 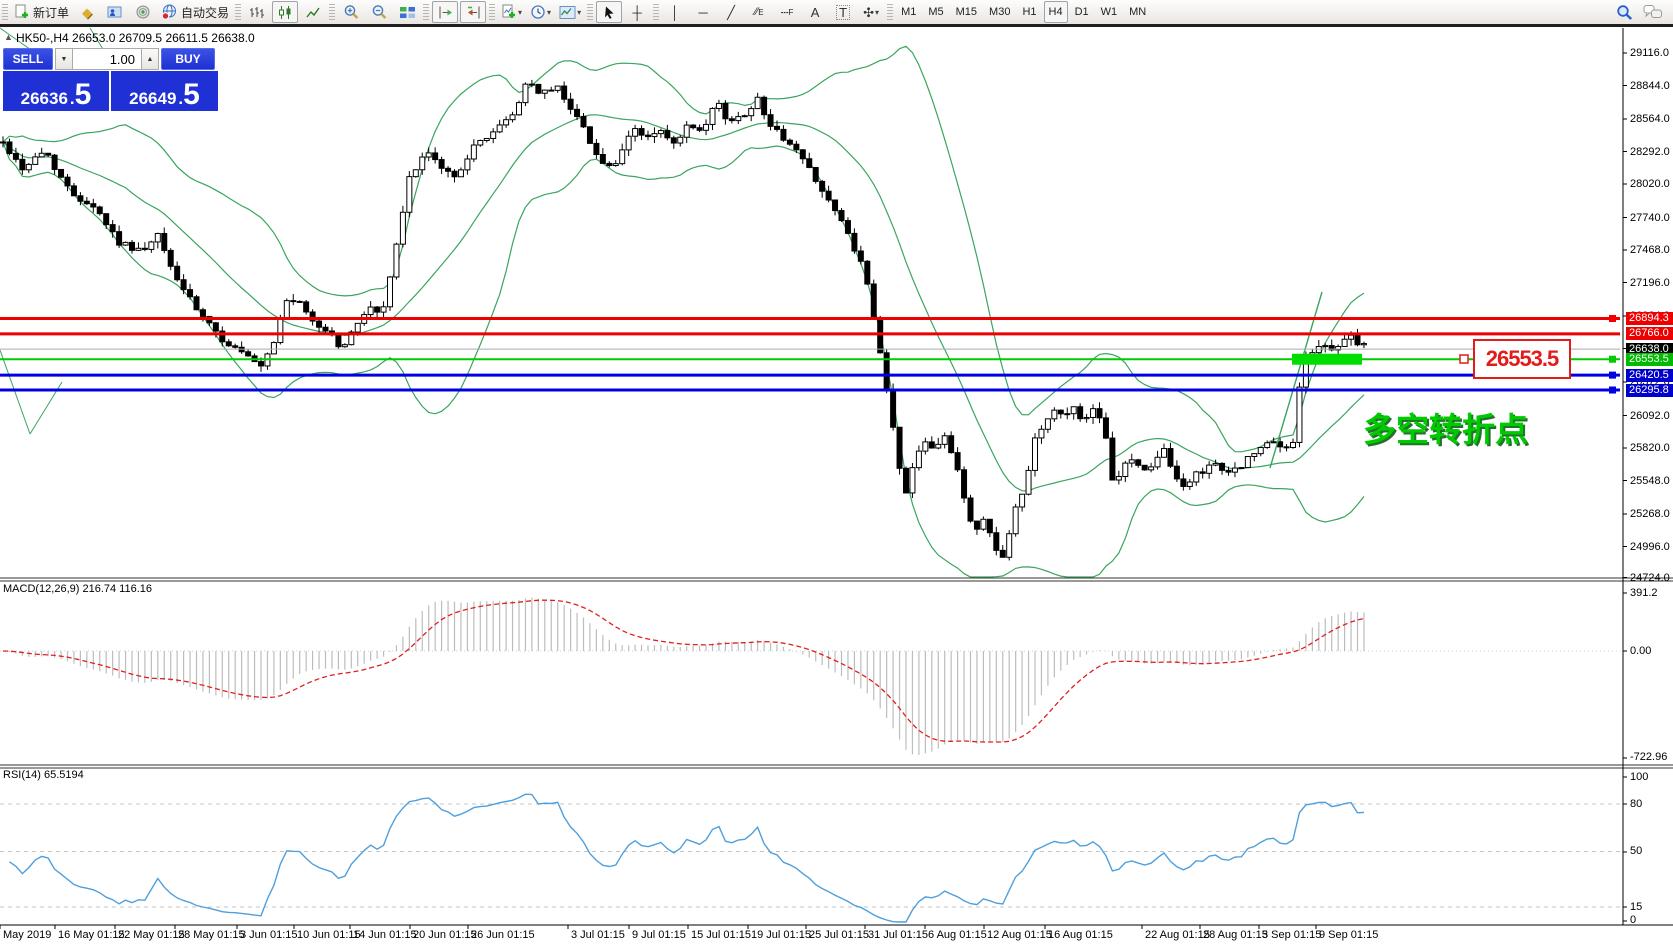 I want to click on channel-icon: ∕∕, so click(x=756, y=11).